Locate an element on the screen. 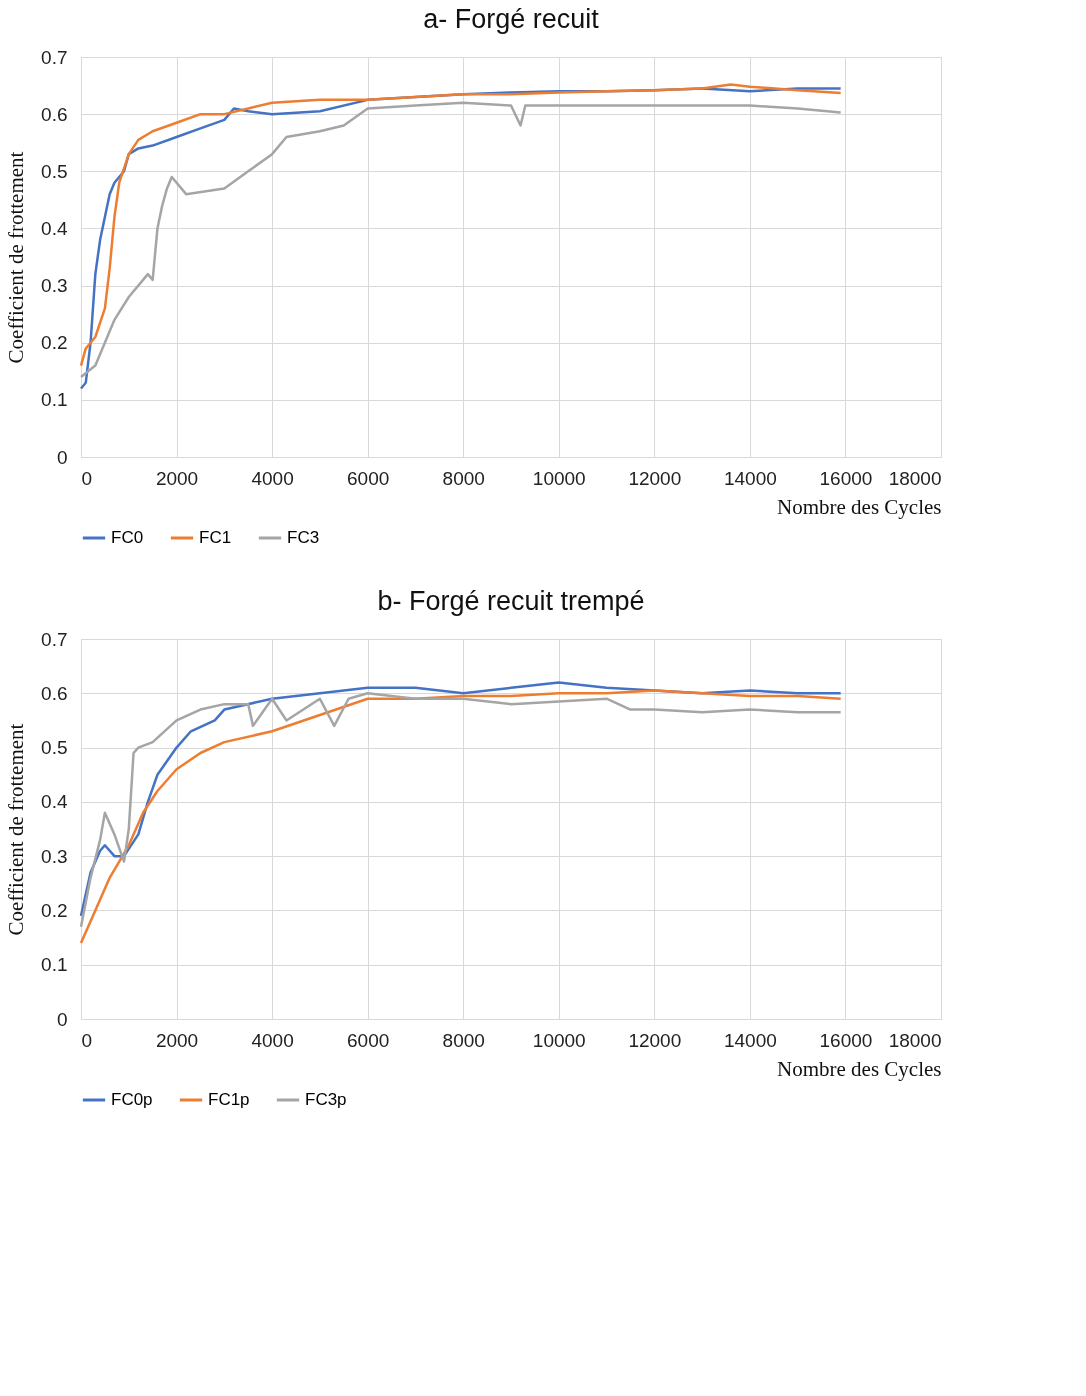 The width and height of the screenshot is (1086, 1396). chart-title: a- Forgé recuit is located at coordinates (511, 19).